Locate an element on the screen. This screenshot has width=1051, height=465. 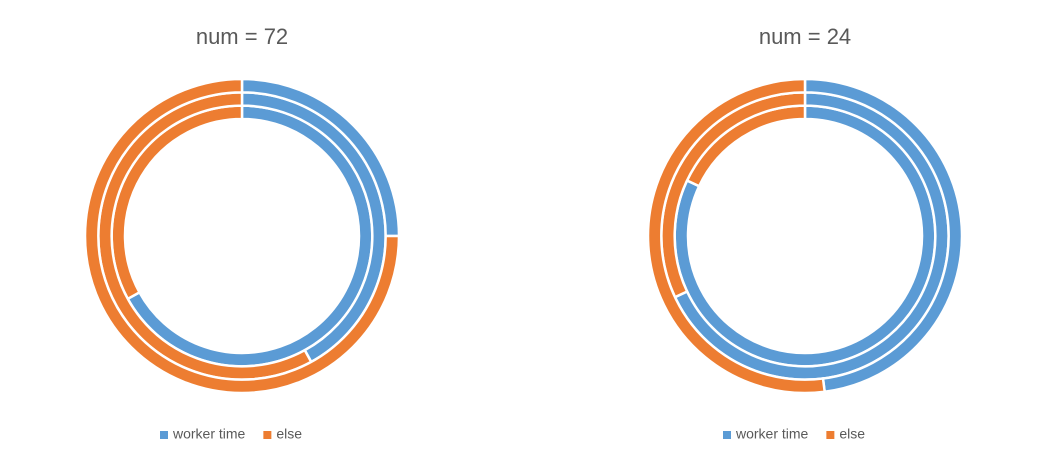
chart-title: num = 24 is located at coordinates (805, 36).